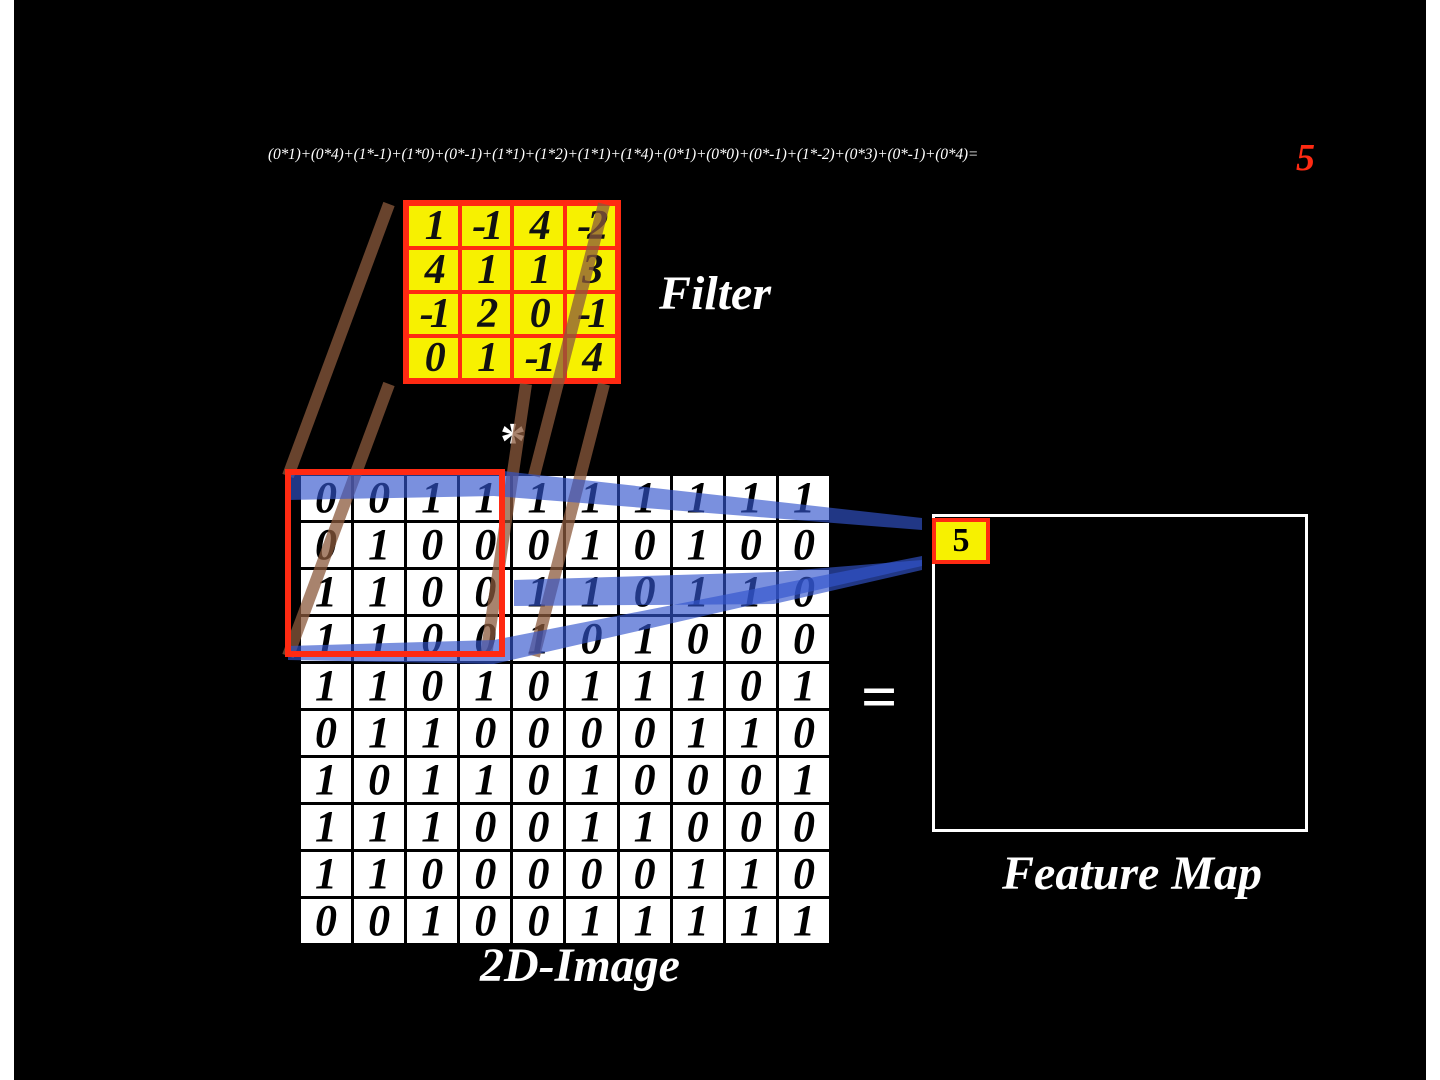  What do you see at coordinates (715, 293) in the screenshot?
I see `filter-label: Filter` at bounding box center [715, 293].